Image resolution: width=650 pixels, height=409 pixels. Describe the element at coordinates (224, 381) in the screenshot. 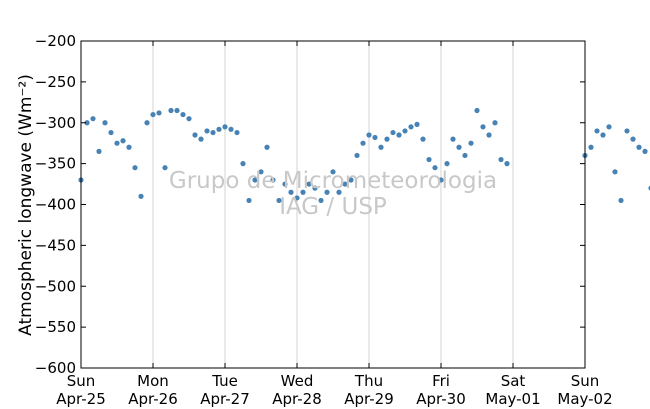

I see `x-tick-label-day: Tue` at that location.